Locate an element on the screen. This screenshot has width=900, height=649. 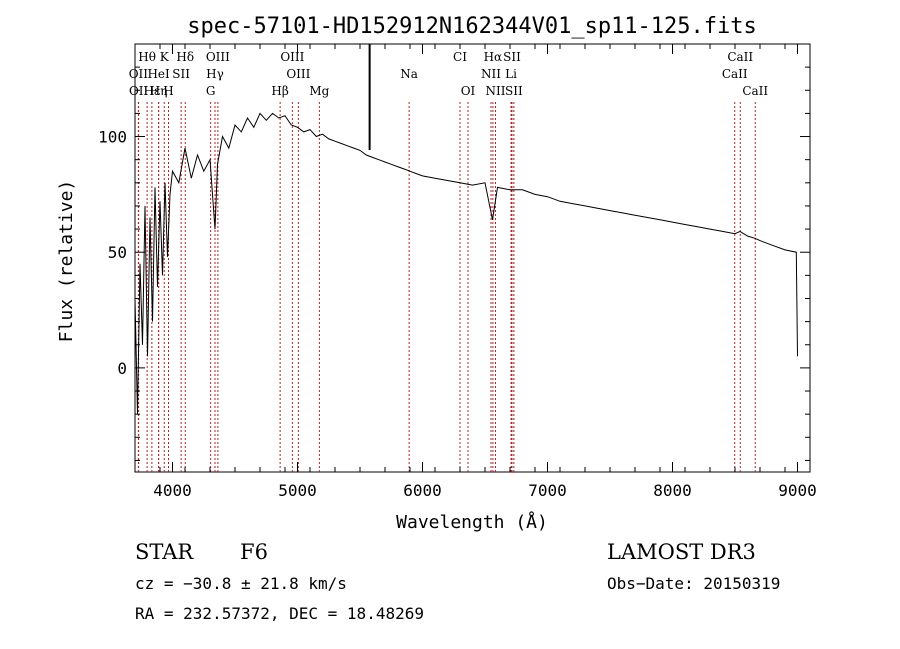
spectral-line-label: G is located at coordinates (211, 91).